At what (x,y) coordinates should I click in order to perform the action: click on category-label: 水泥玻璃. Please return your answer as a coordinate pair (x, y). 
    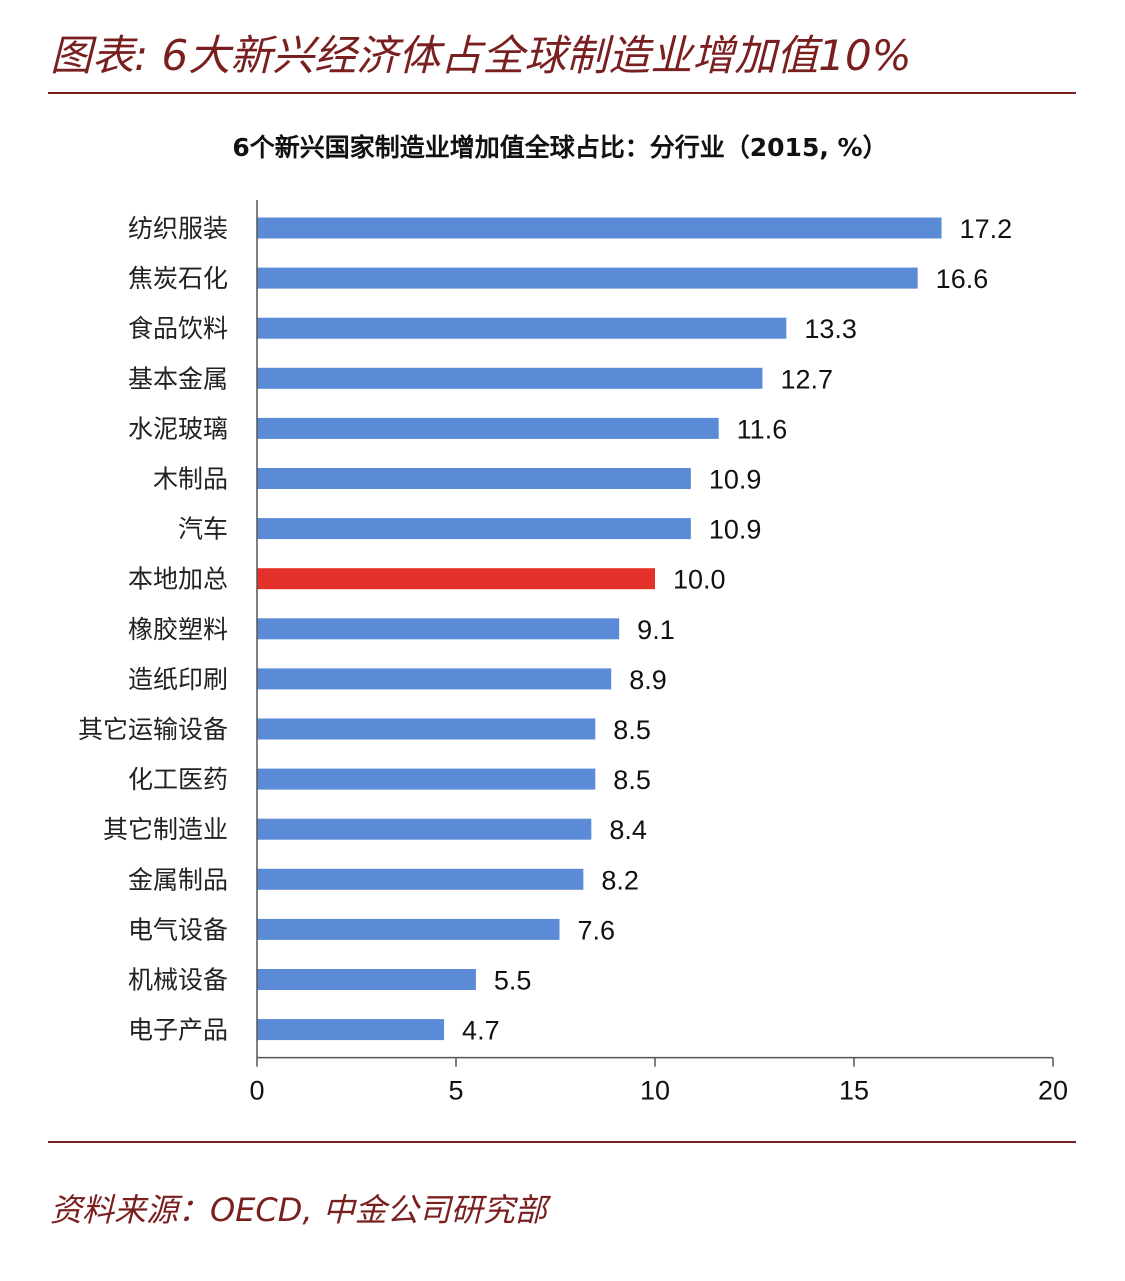
    Looking at the image, I should click on (178, 428).